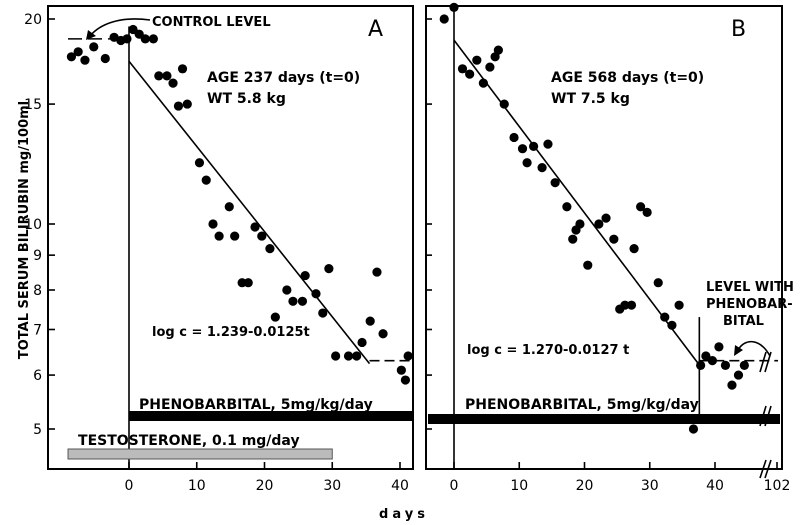 The width and height of the screenshot is (804, 525). I want to click on a-x-tick-label-10: 10, so click(197, 486).